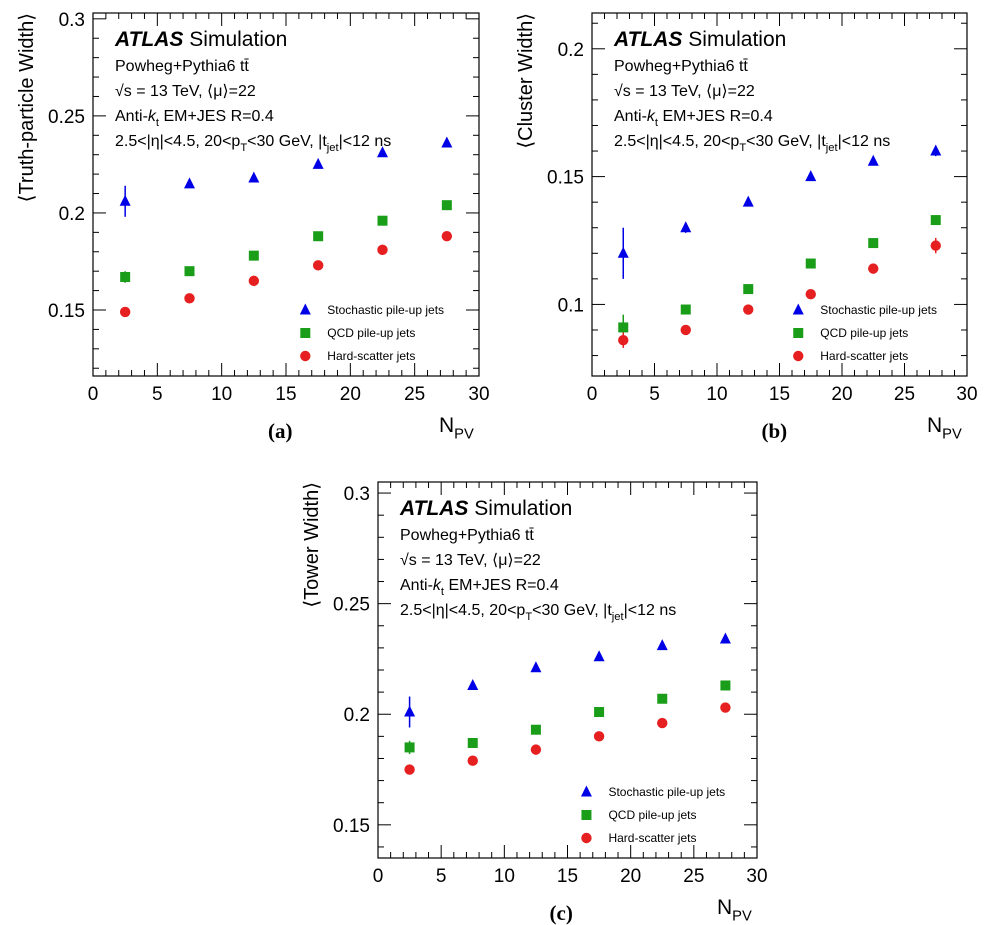 Image resolution: width=990 pixels, height=925 pixels. What do you see at coordinates (775, 431) in the screenshot?
I see `panel-label: (b)` at bounding box center [775, 431].